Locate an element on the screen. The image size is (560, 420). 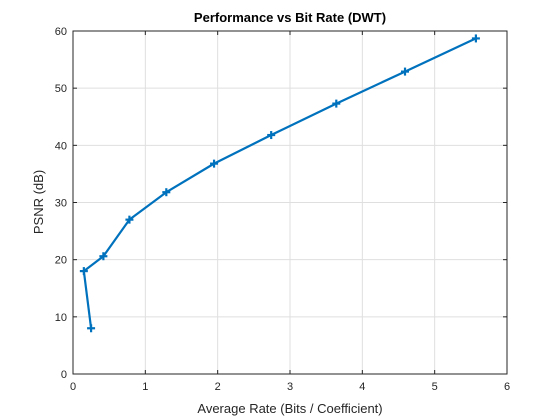
x-tick-label: 6 is located at coordinates (507, 387).